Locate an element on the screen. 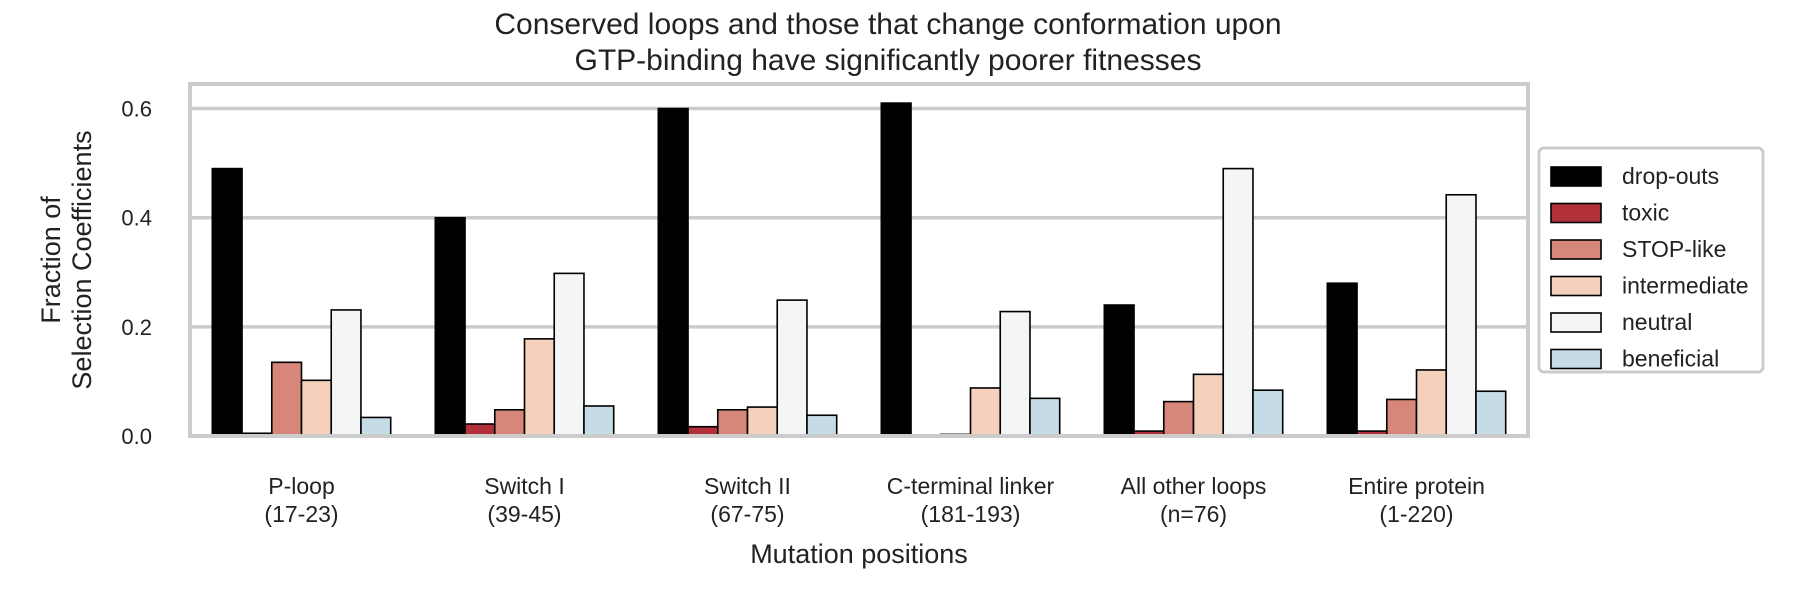  legend-label: intermediate is located at coordinates (1685, 286).